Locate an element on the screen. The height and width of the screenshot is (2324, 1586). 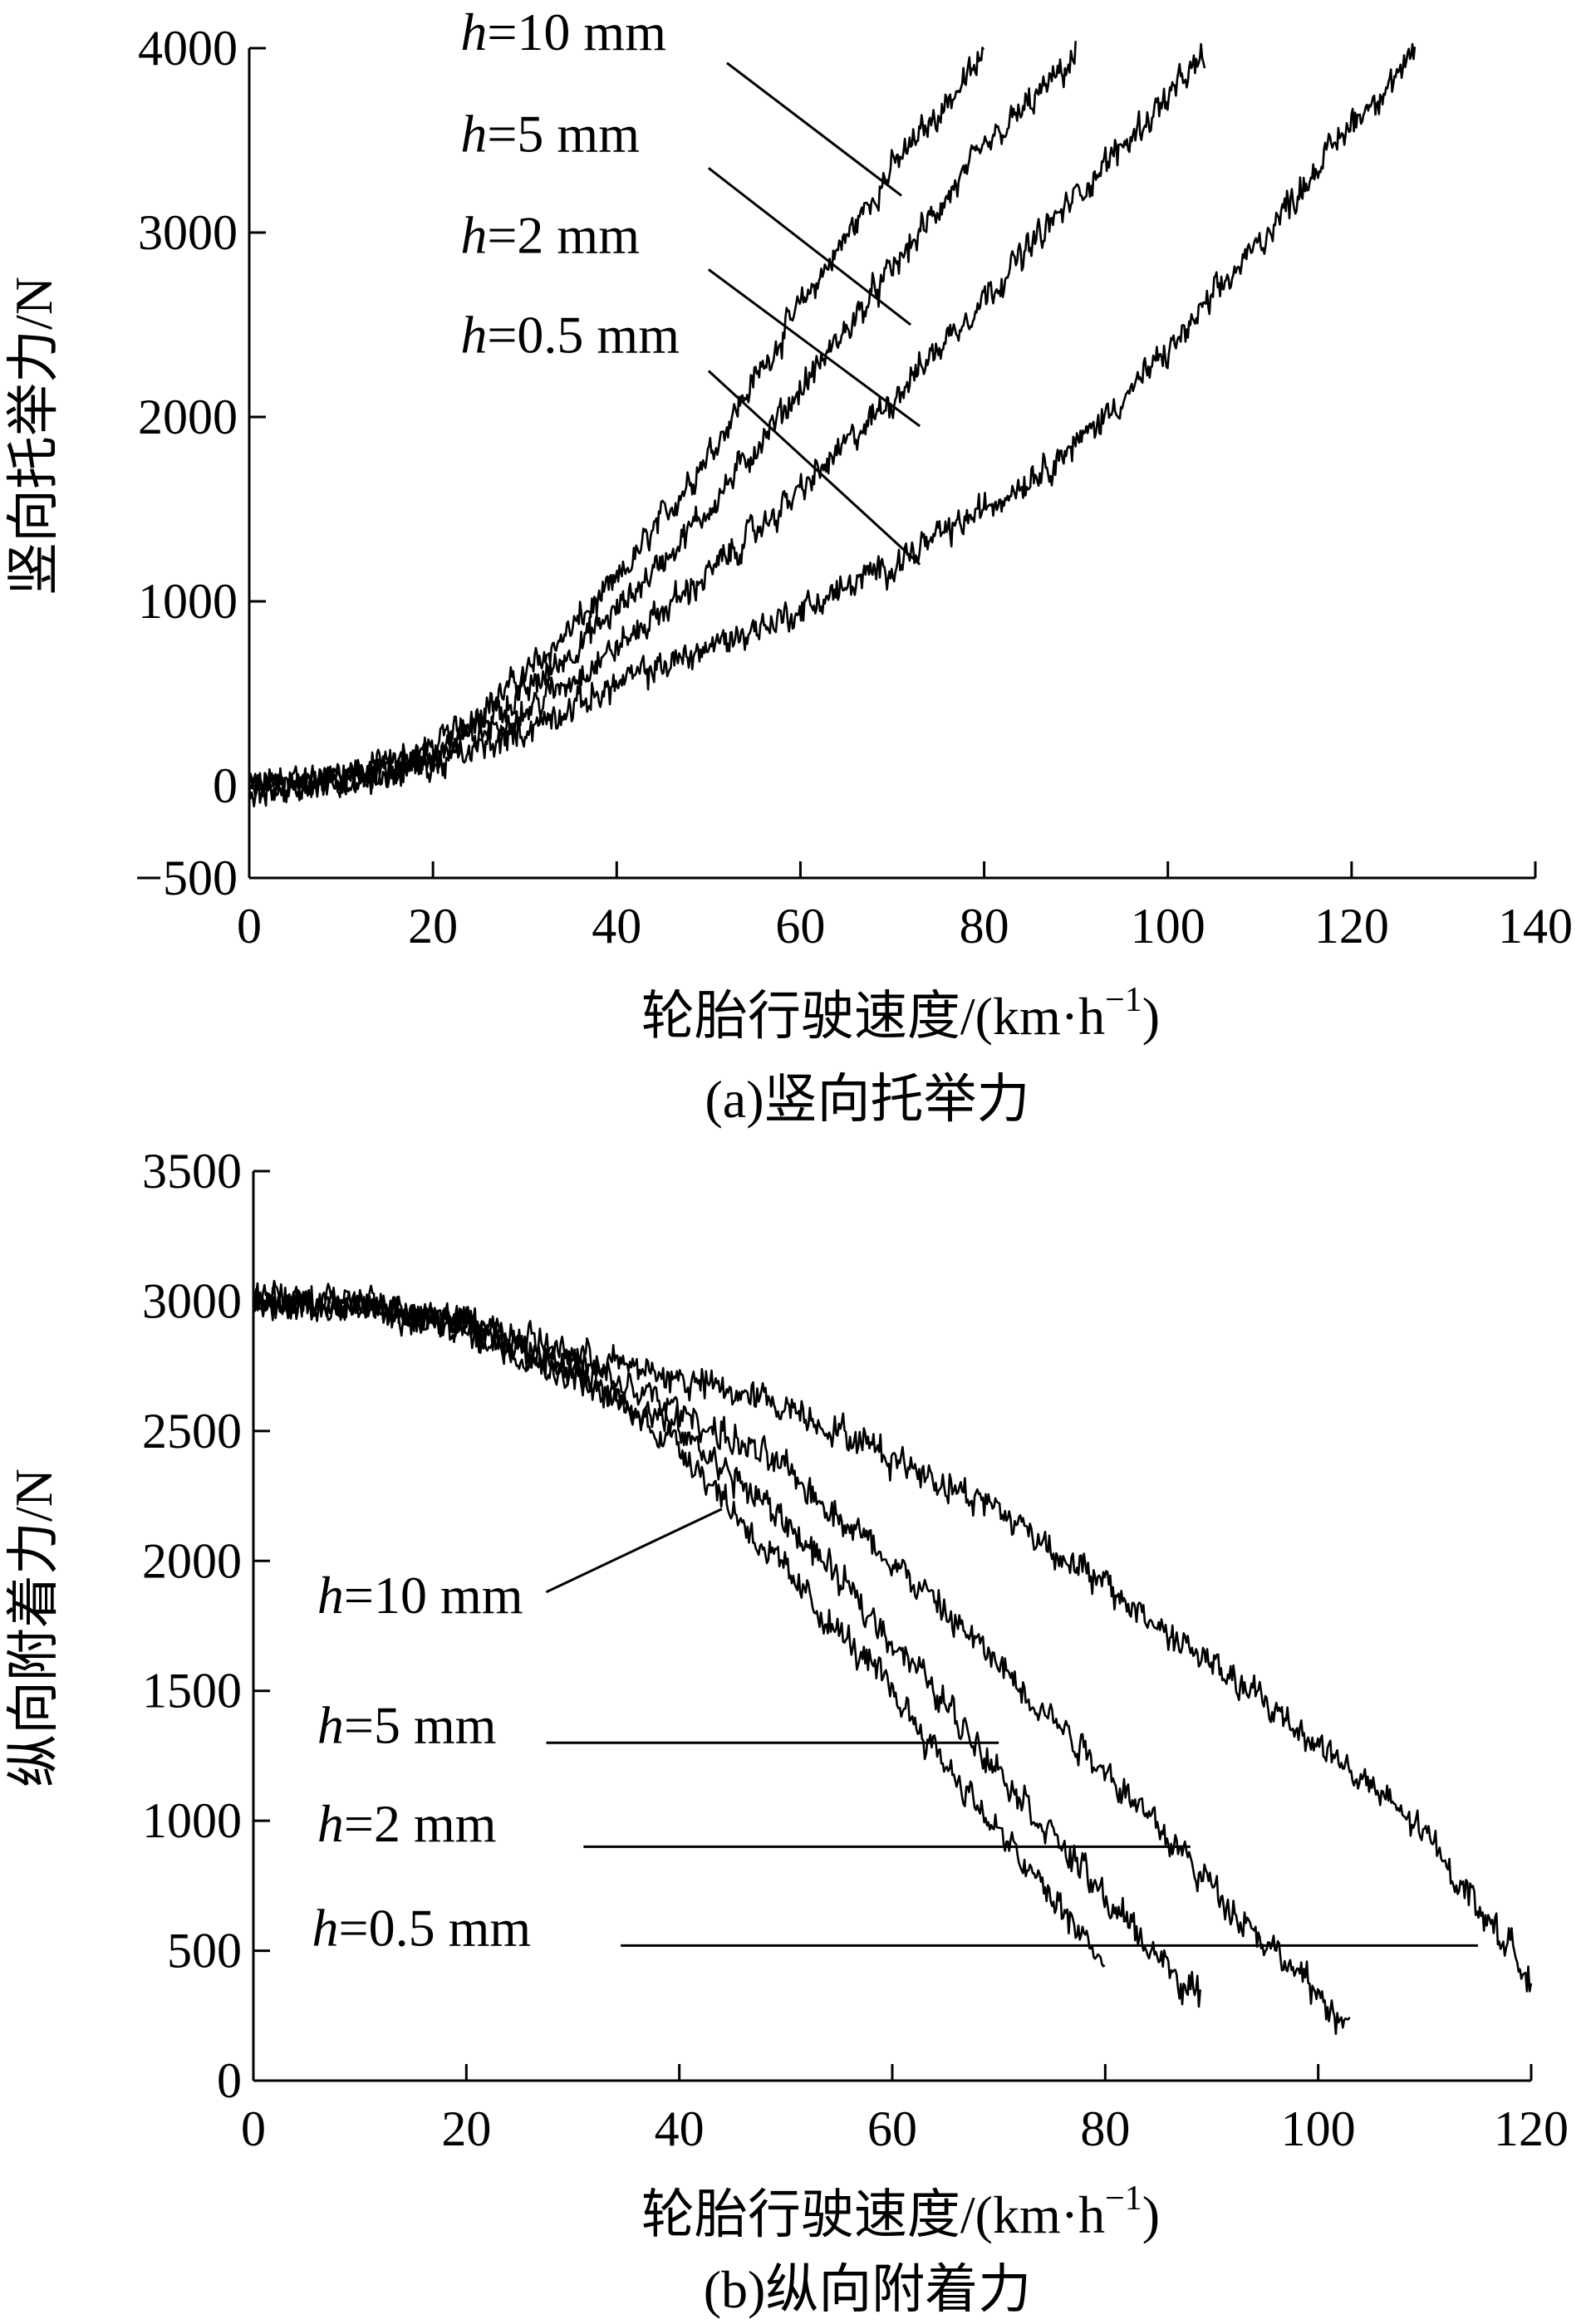
x-tick-label: 140 is located at coordinates (1536, 926).